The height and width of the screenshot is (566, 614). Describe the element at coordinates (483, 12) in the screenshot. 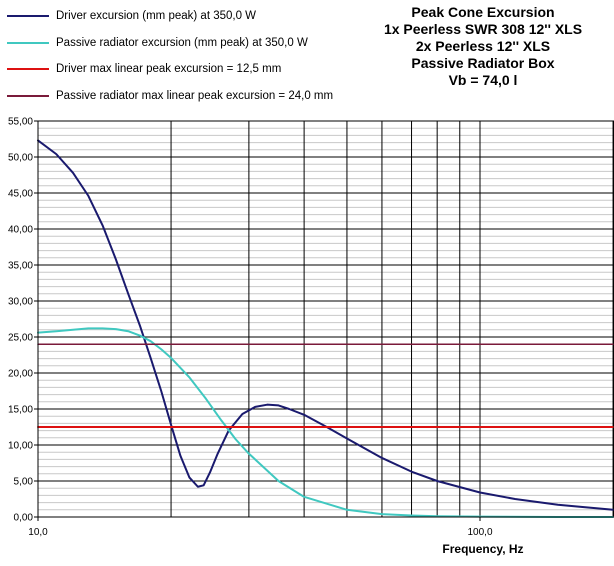

I see `title-line: Peak Cone Excursion` at that location.